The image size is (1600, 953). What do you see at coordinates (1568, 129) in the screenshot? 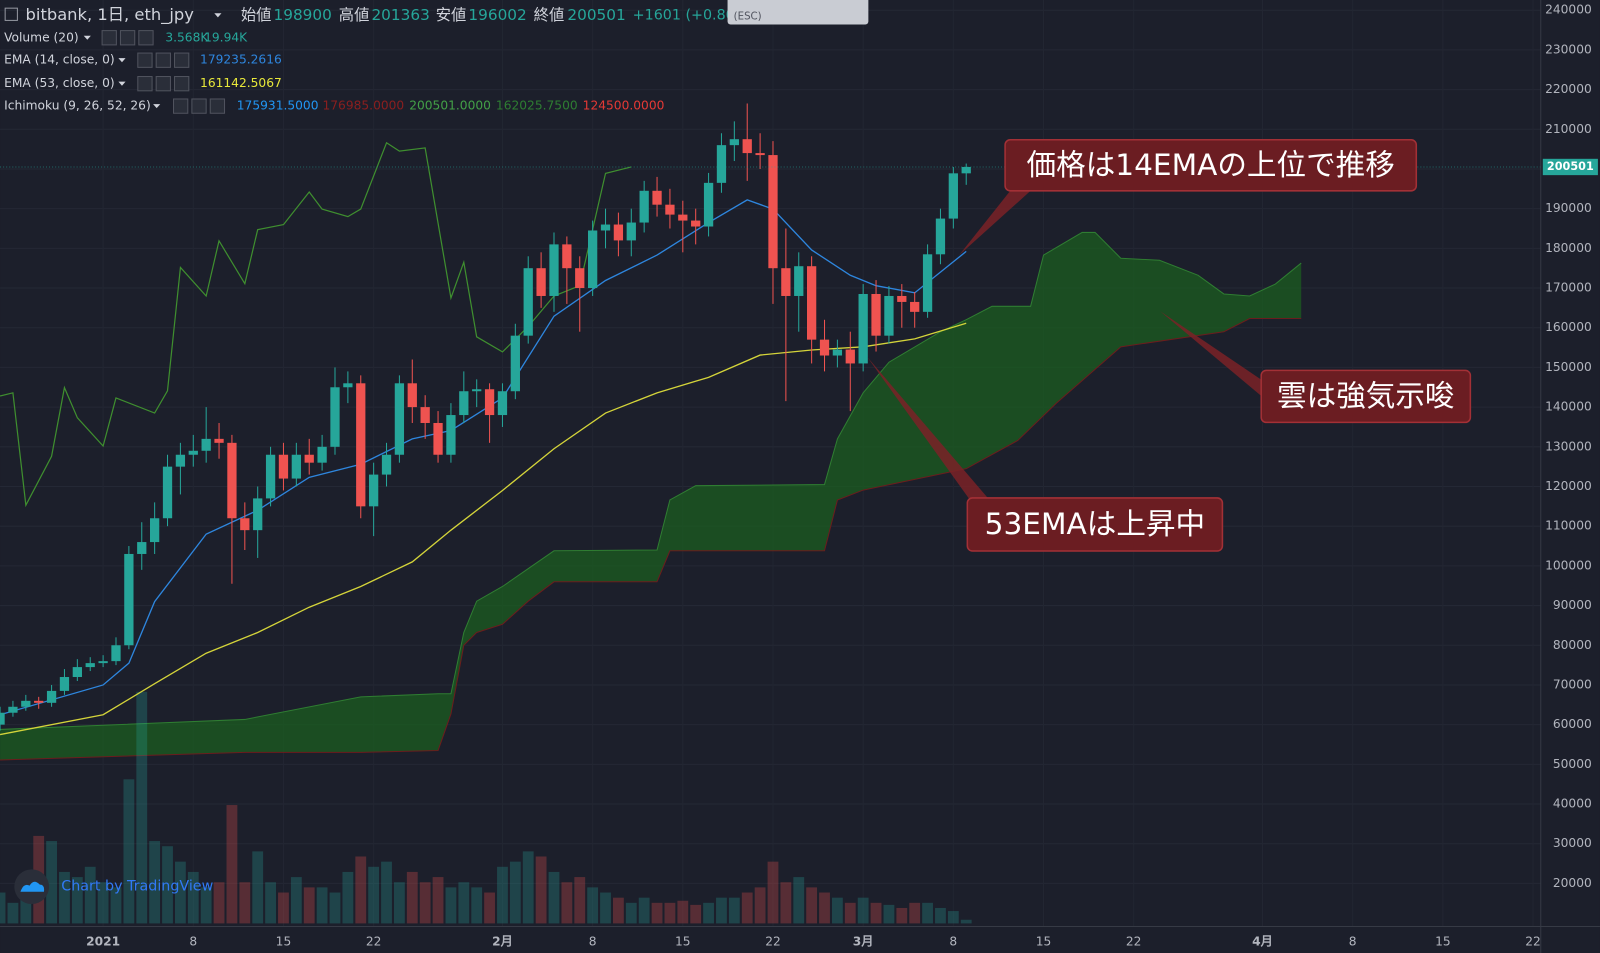
I see `y-tick-label: 210000` at bounding box center [1568, 129].